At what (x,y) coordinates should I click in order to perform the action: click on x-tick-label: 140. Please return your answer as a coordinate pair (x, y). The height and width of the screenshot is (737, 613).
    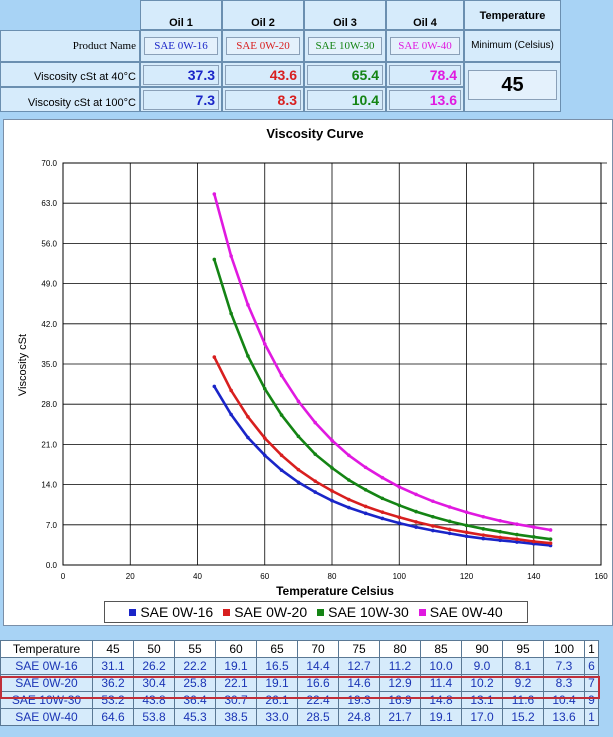
    Looking at the image, I should click on (534, 576).